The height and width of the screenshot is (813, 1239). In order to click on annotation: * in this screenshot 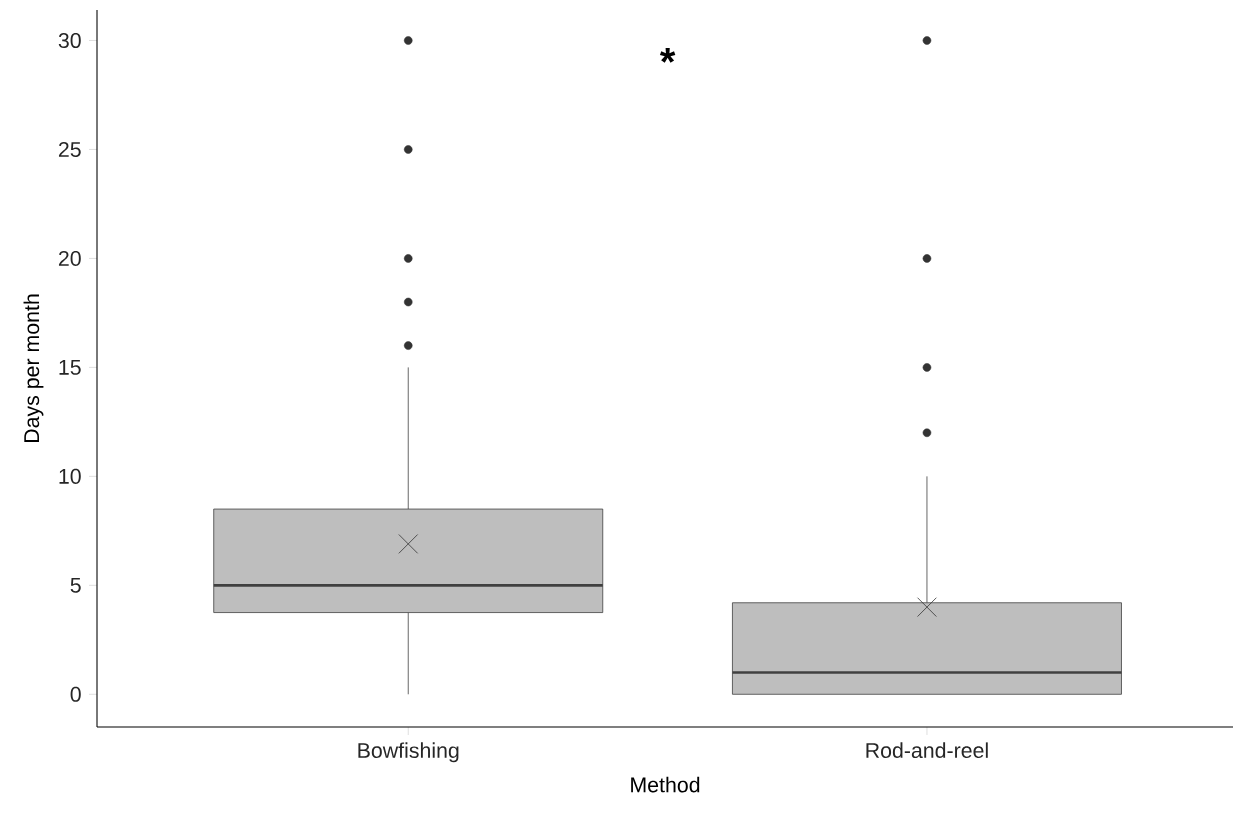, I will do `click(667, 55)`.